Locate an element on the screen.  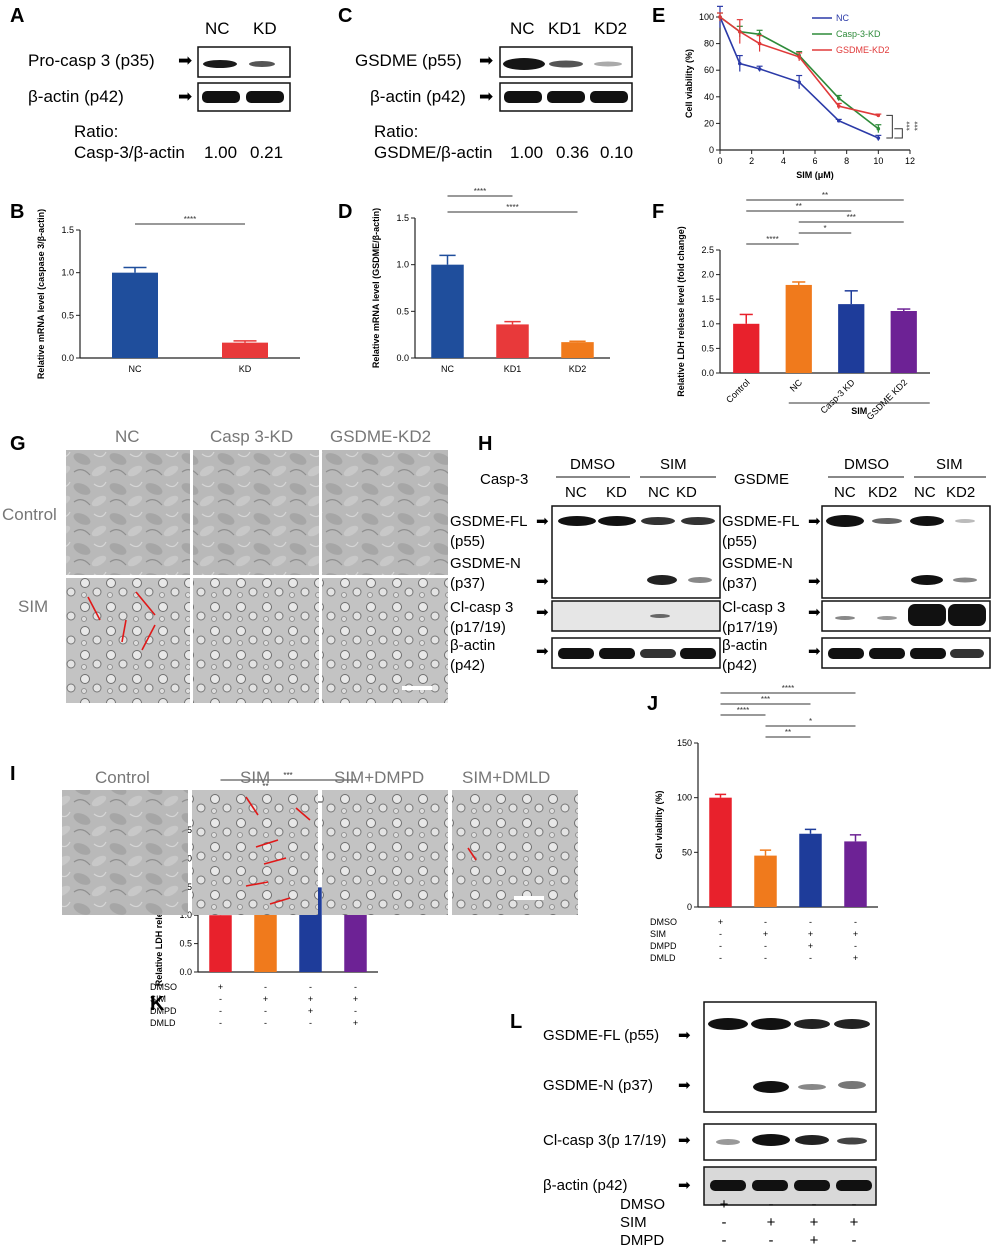
significance-label: * is located at coordinates (810, 721).